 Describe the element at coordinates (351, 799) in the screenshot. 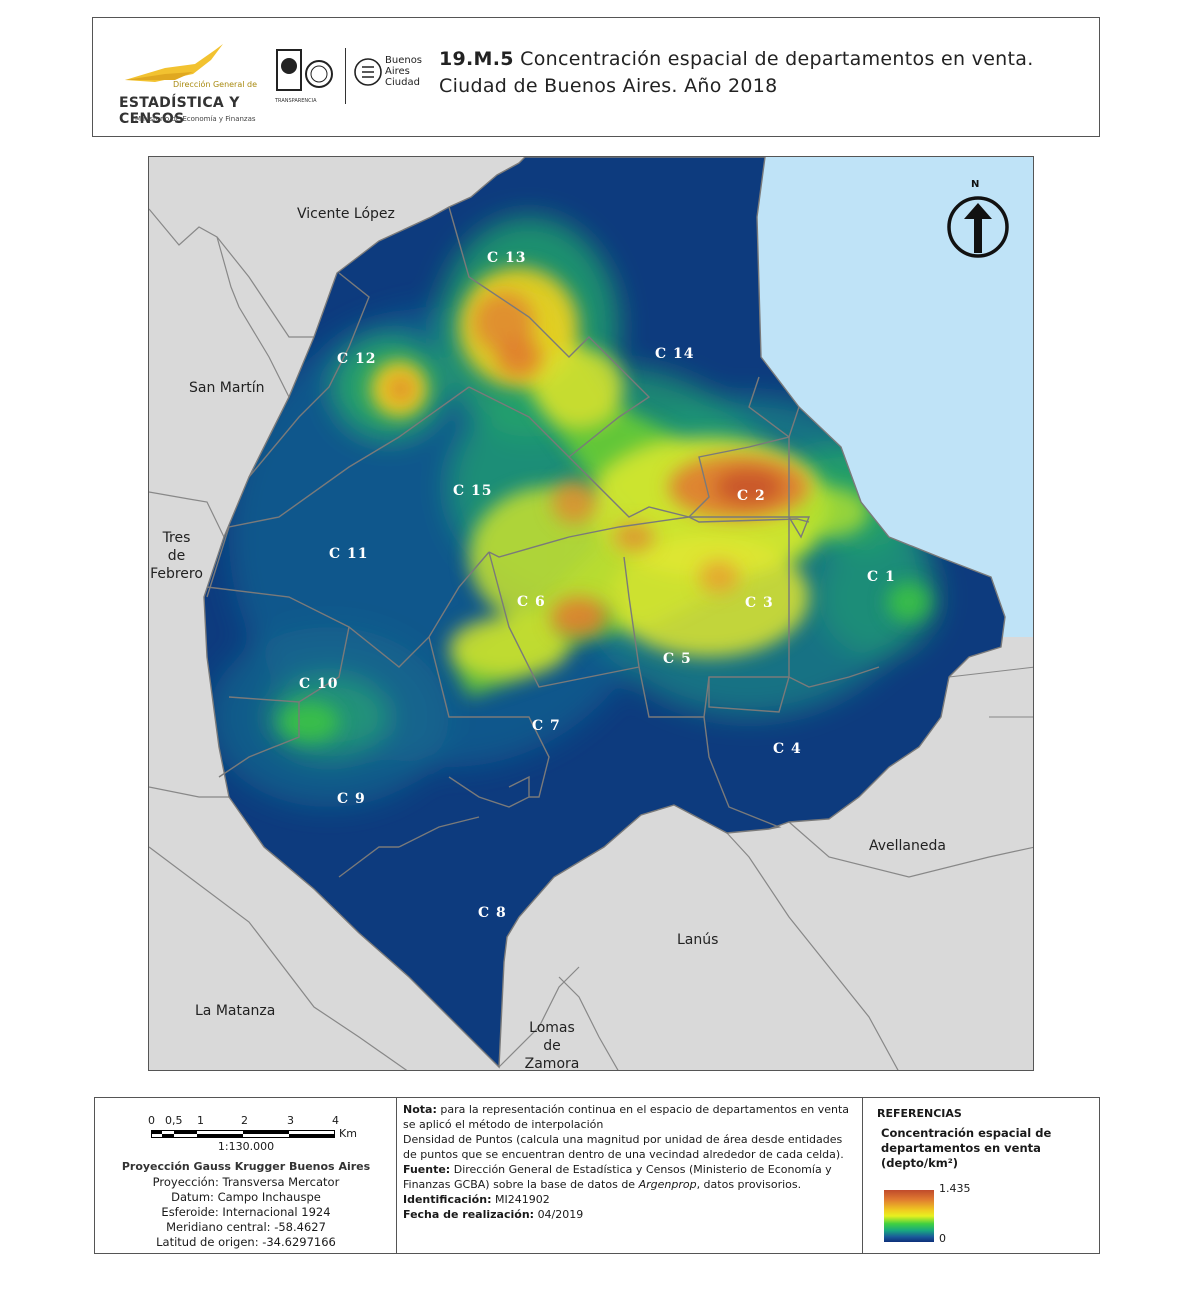

I see `label-commune-9: C 9` at that location.